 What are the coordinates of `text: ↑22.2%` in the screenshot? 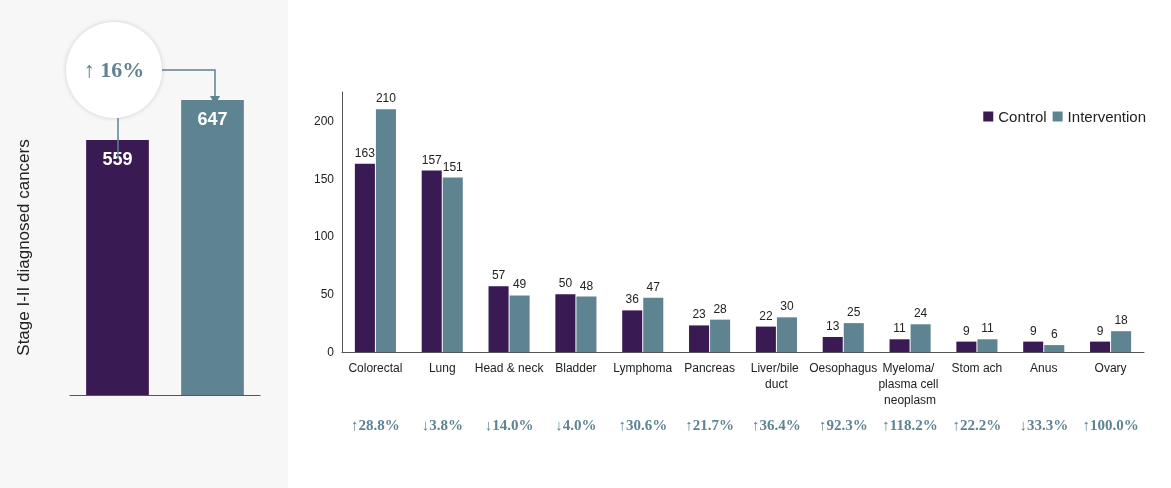 It's located at (977, 425).